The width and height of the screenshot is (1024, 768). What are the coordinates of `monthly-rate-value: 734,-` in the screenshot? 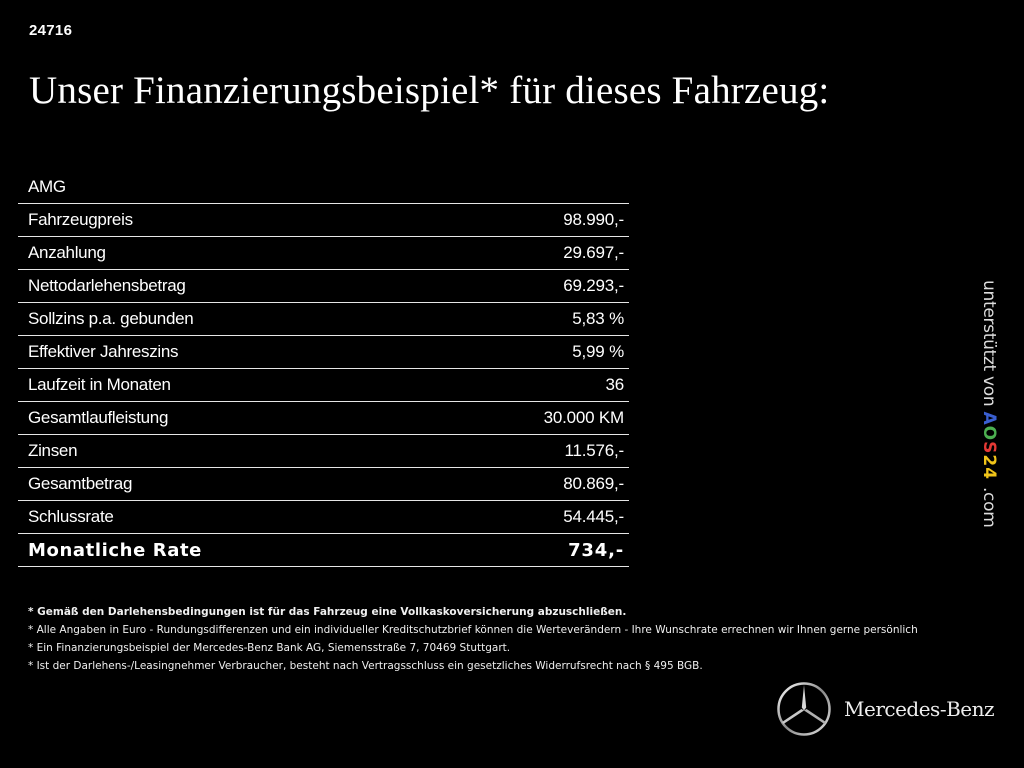 It's located at (596, 550).